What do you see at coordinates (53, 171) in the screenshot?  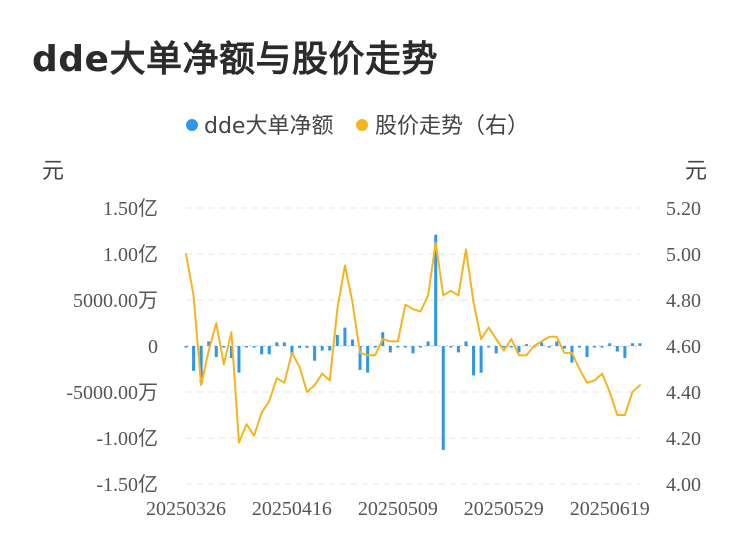 I see `left-unit-label: 元` at bounding box center [53, 171].